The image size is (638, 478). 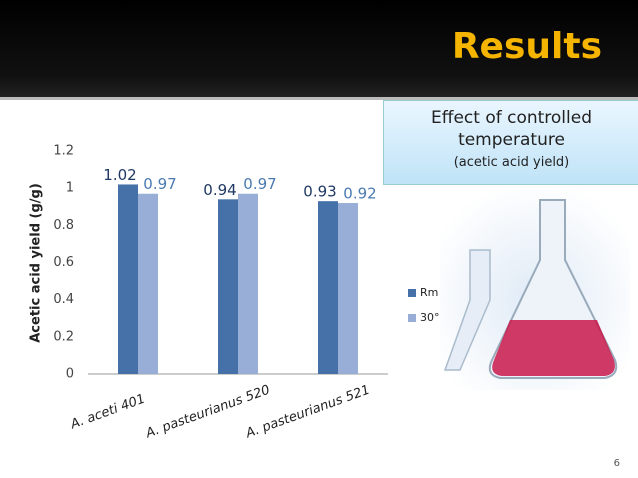 I want to click on flask-illustration, so click(x=535, y=290).